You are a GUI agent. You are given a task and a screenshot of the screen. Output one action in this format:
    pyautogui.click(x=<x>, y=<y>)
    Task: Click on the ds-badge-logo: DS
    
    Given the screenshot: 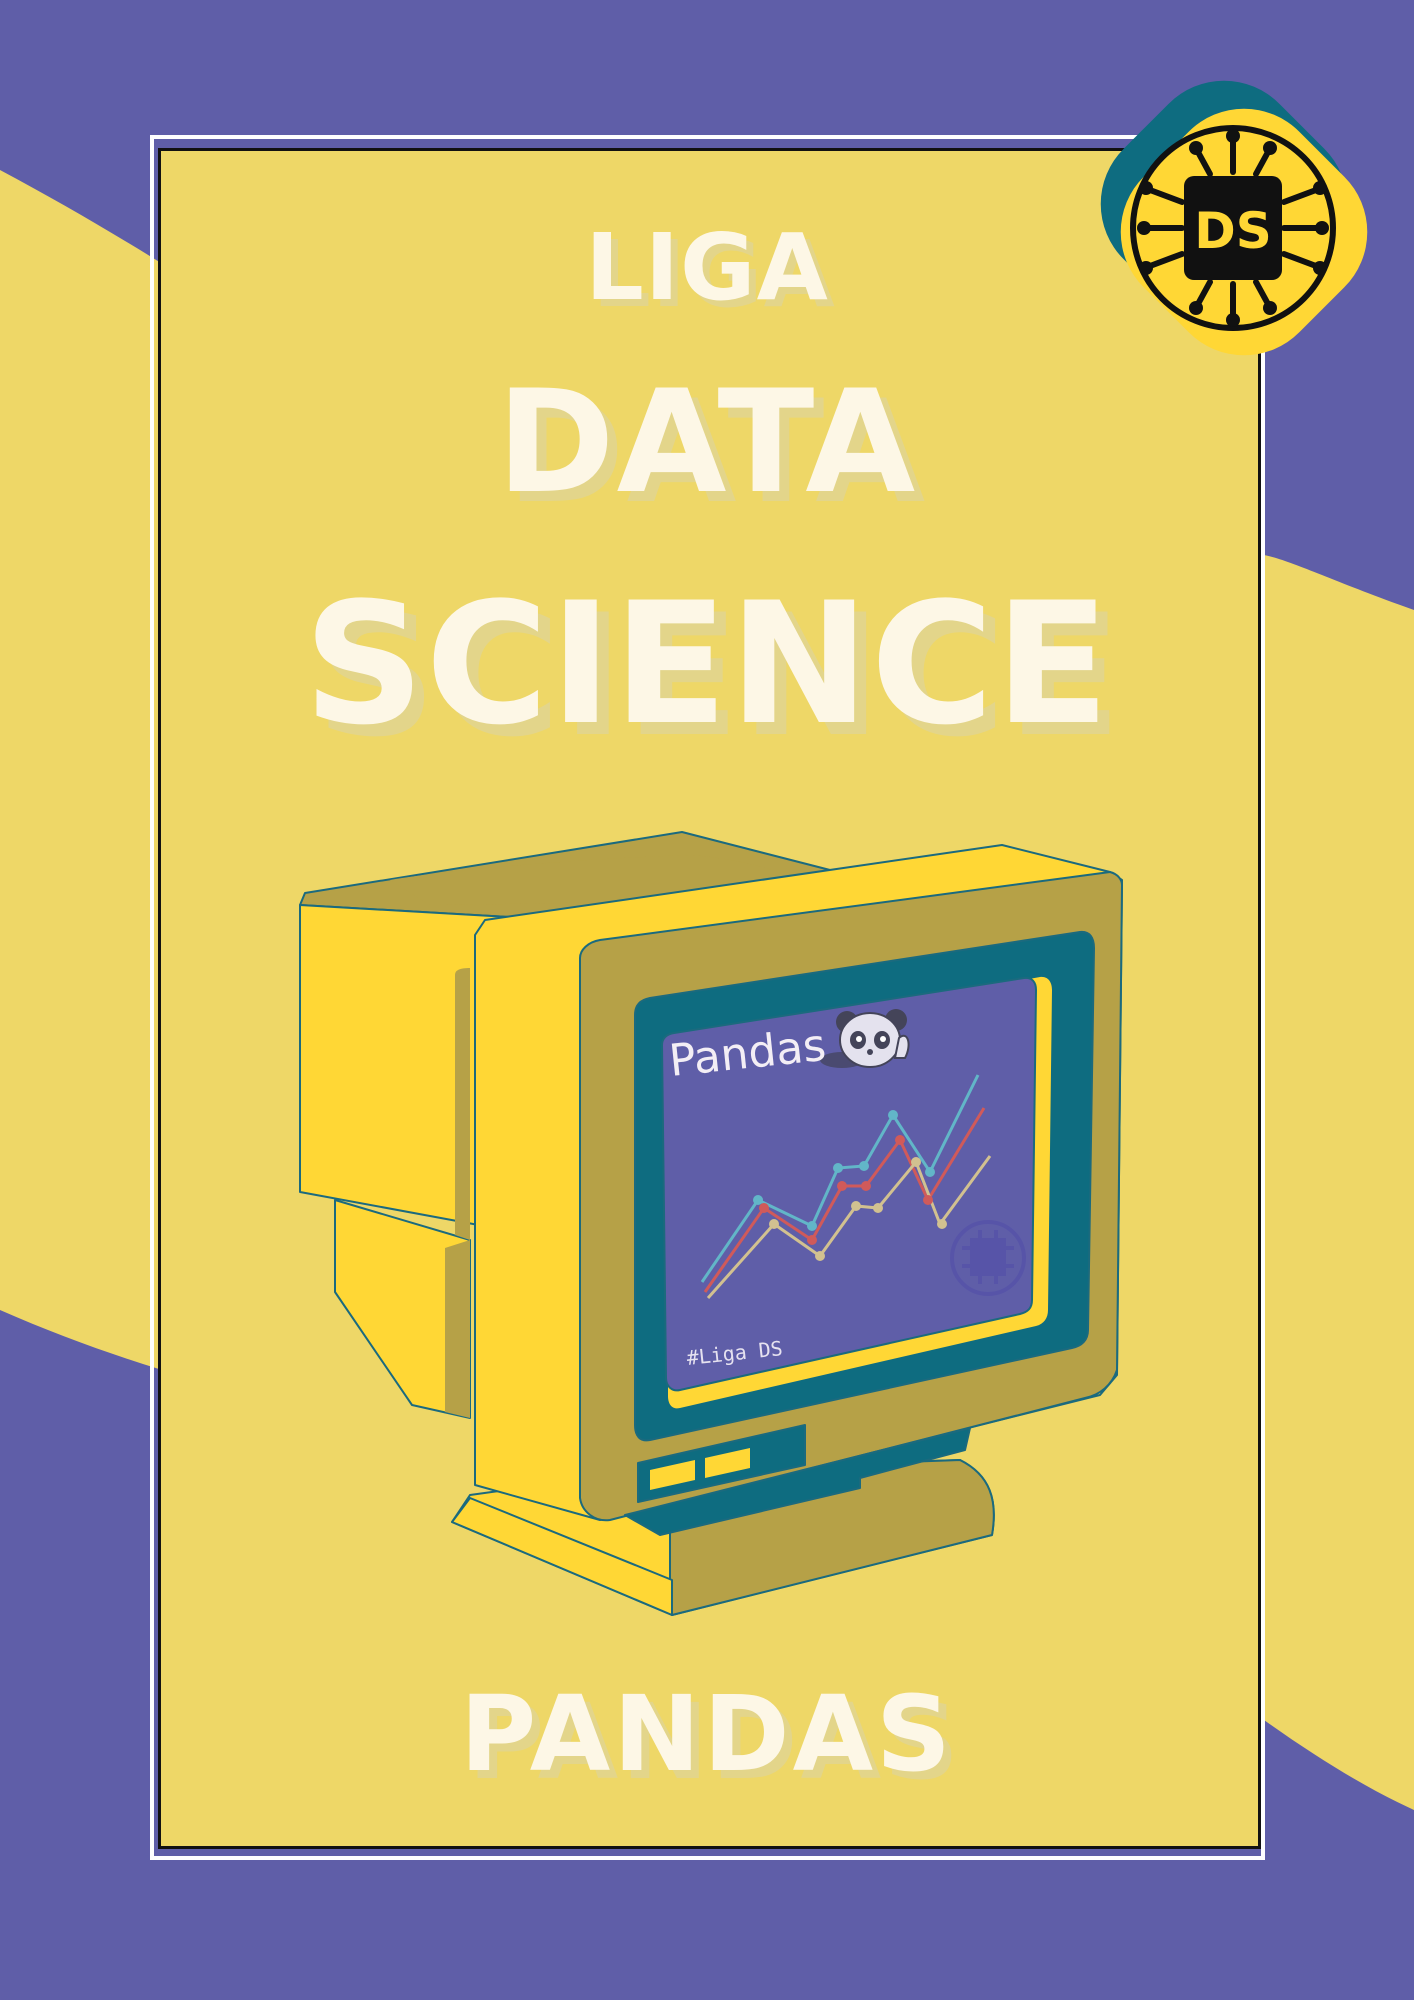 What is the action you would take?
    pyautogui.click(x=1234, y=218)
    